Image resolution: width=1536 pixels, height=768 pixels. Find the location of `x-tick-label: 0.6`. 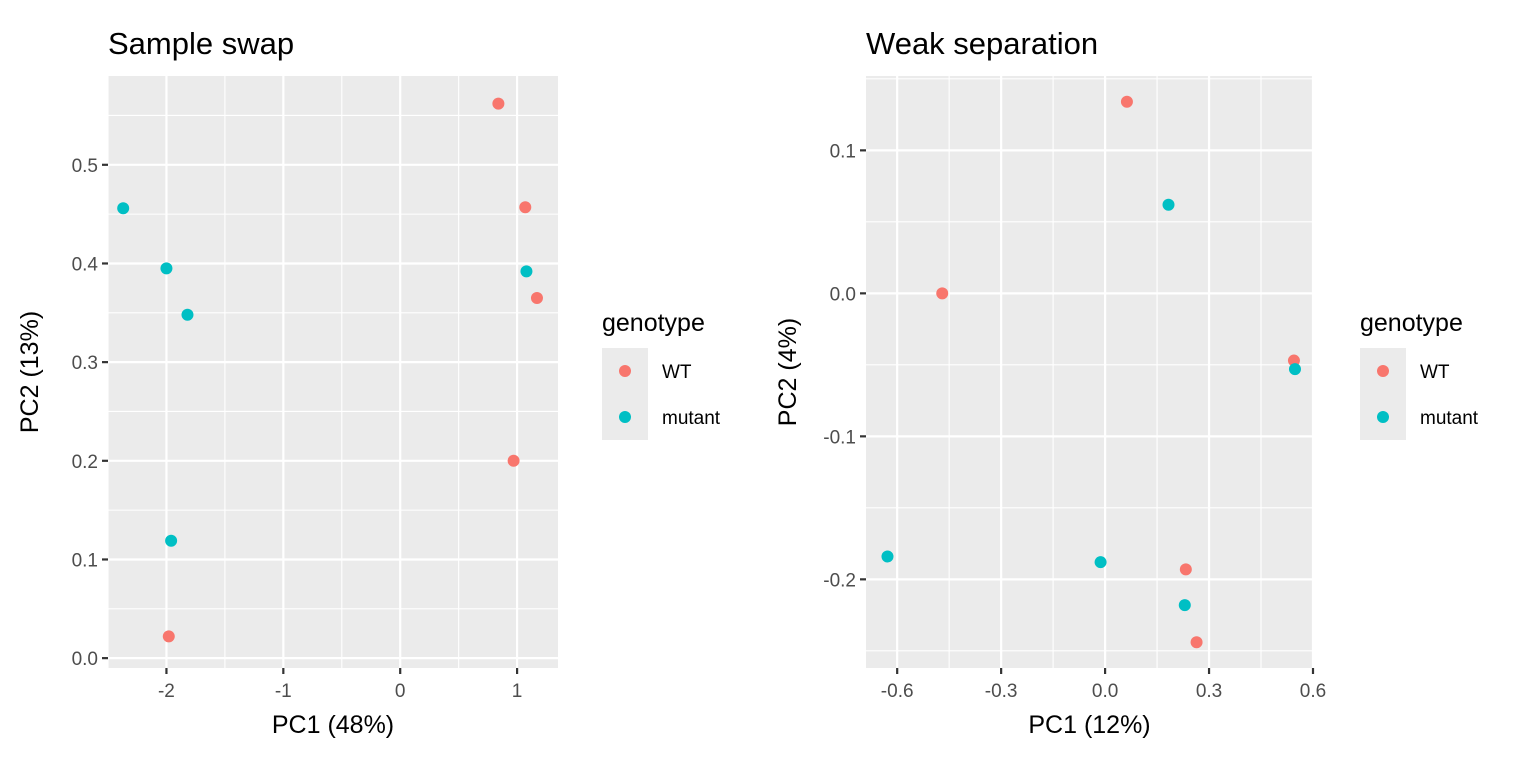

x-tick-label: 0.6 is located at coordinates (1313, 691).